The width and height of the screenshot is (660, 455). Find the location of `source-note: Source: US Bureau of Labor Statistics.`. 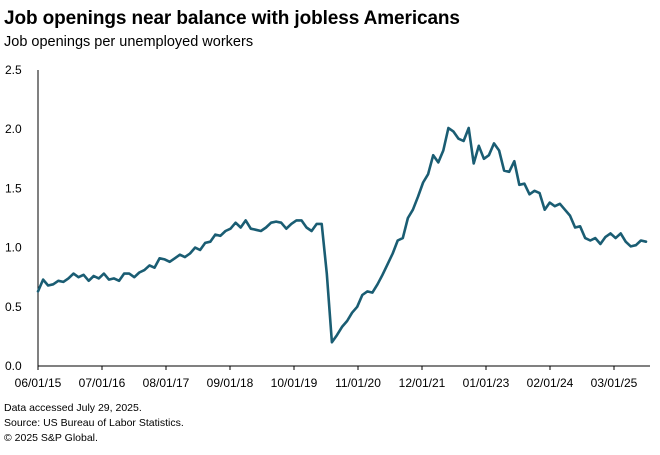

source-note: Source: US Bureau of Labor Statistics. is located at coordinates (94, 423).